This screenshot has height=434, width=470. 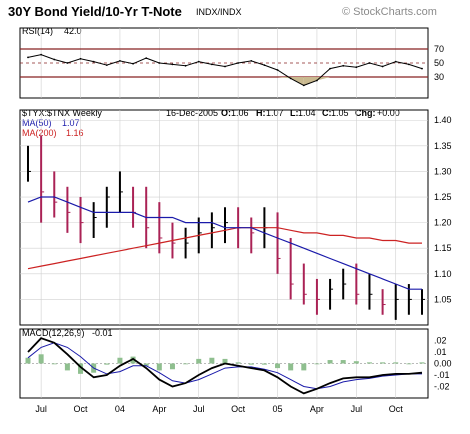 I want to click on rsi-tick-label: 70, so click(x=439, y=49).